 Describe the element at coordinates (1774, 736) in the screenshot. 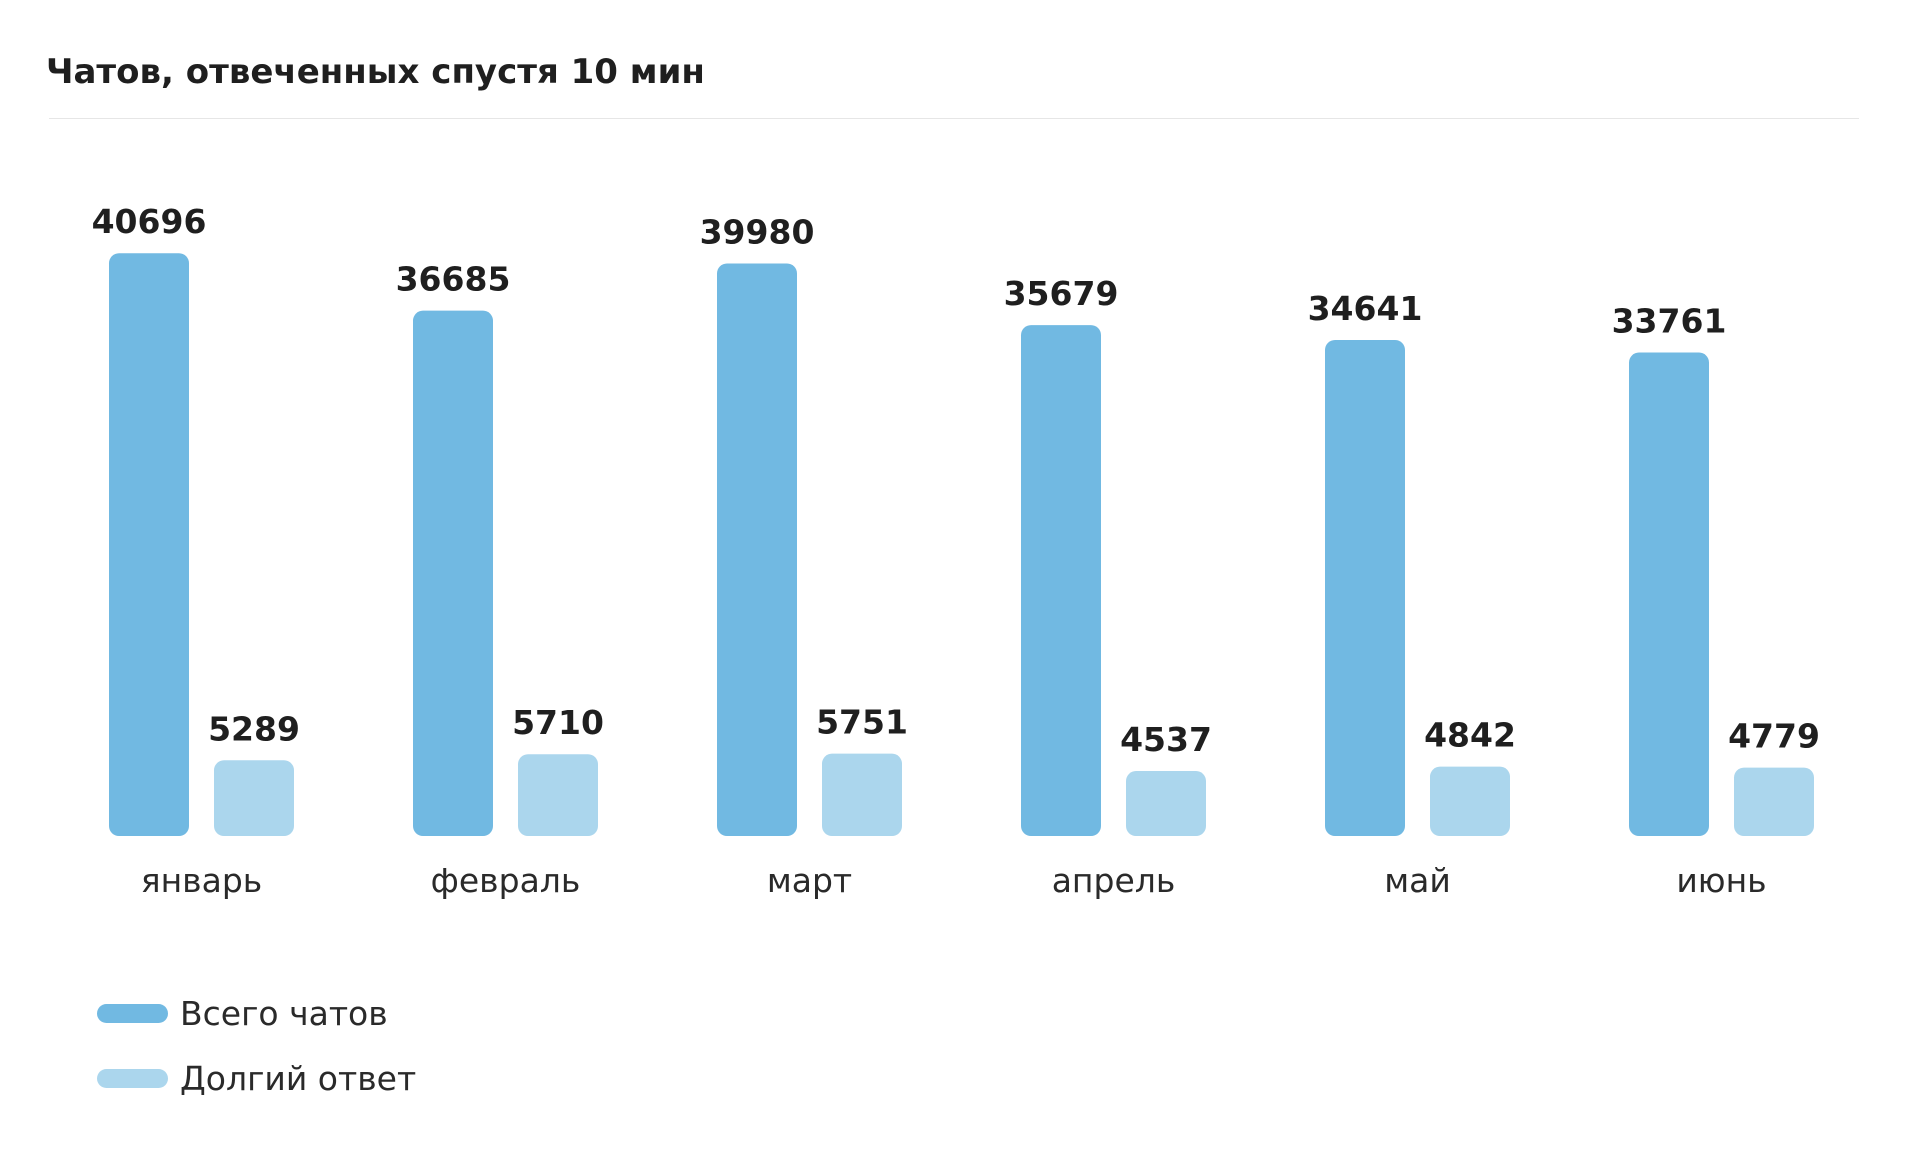

I see `data-label-long-6: 4779` at that location.